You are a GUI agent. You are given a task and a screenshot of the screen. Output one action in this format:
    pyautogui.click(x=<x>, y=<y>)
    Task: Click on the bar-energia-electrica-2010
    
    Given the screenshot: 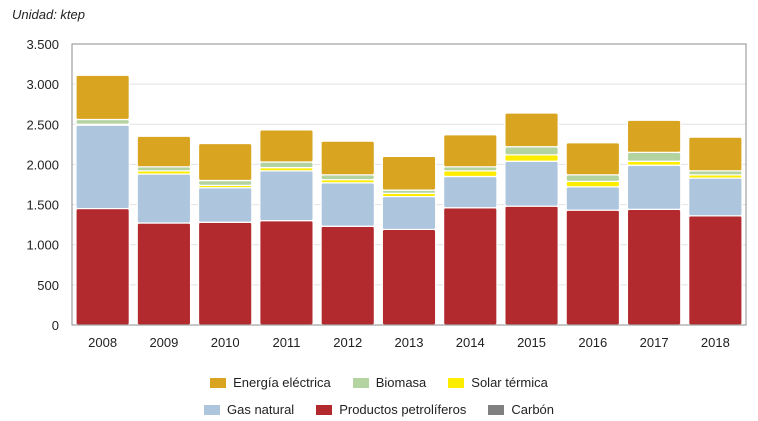 What is the action you would take?
    pyautogui.click(x=225, y=162)
    